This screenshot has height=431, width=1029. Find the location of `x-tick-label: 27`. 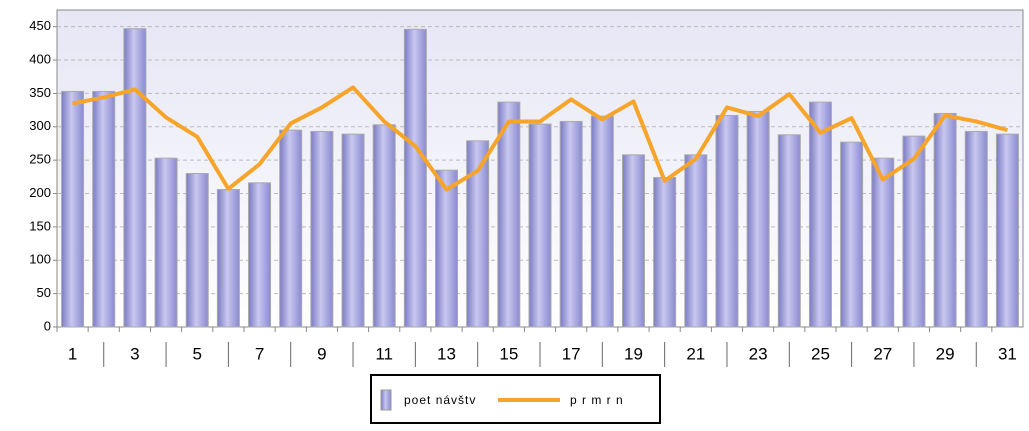

x-tick-label: 27 is located at coordinates (882, 353).